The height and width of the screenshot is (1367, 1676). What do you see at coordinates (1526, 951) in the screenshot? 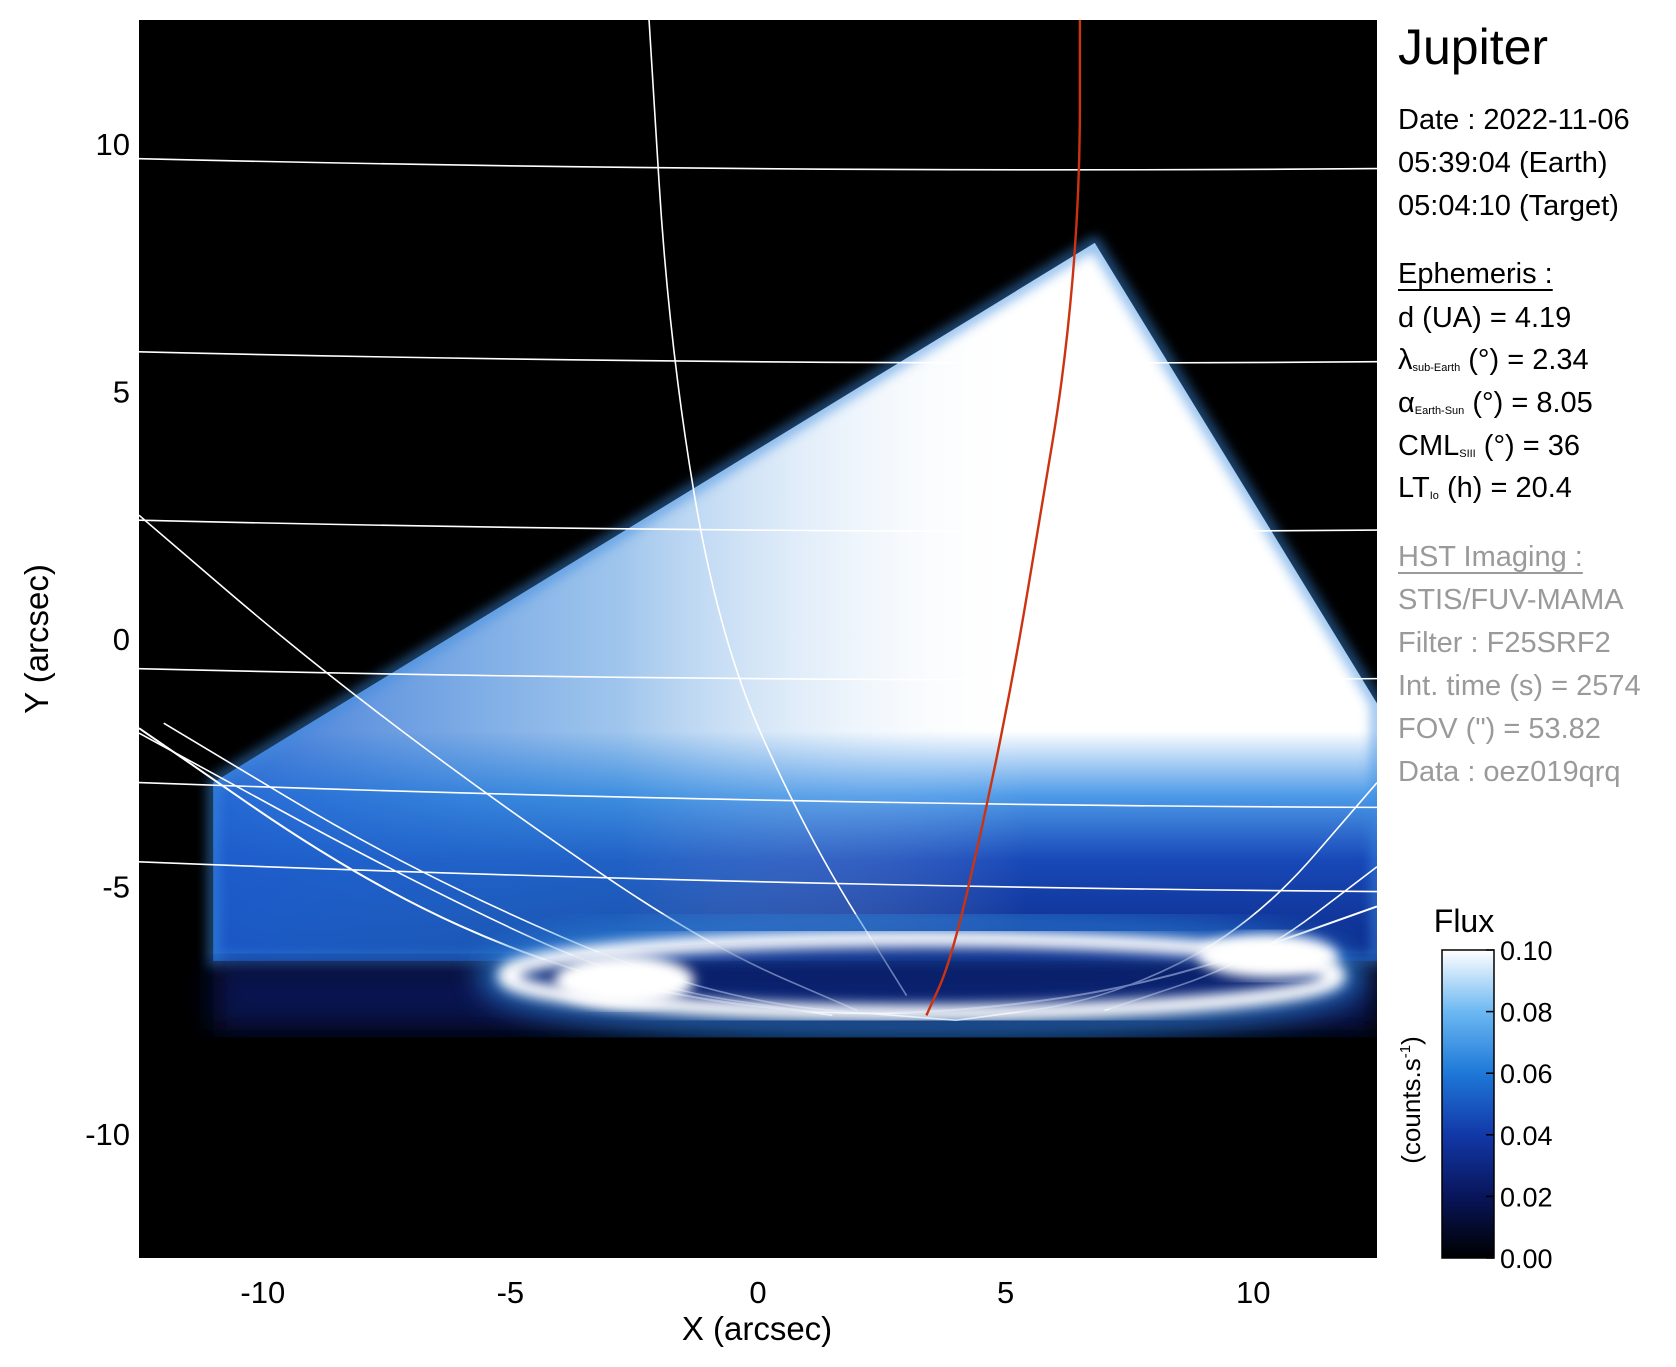
I see `colorbar-tick-label: 0.10` at bounding box center [1526, 951].